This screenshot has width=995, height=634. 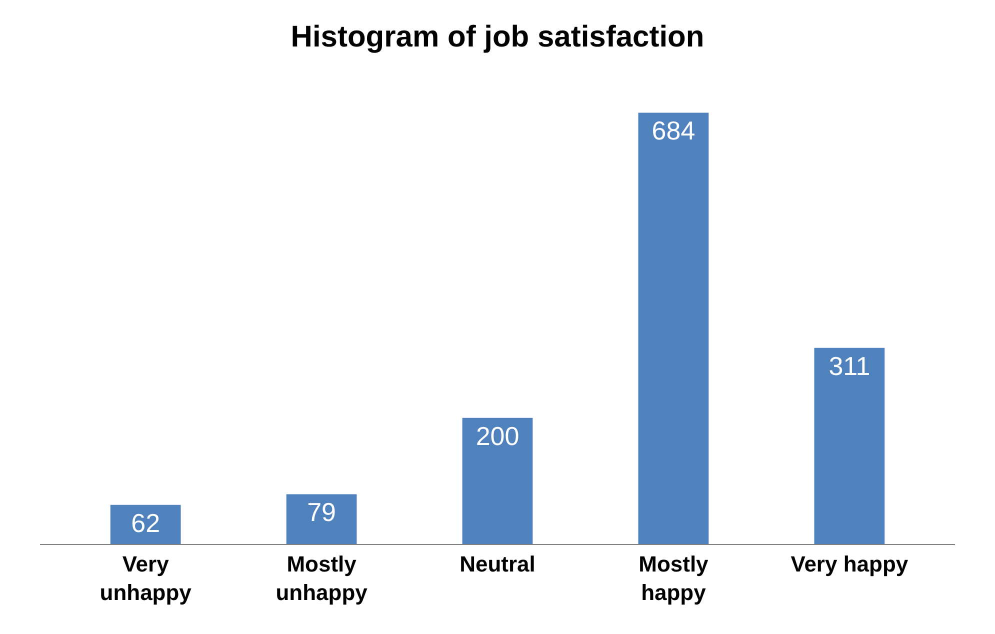 I want to click on data-label: 62, so click(x=145, y=523).